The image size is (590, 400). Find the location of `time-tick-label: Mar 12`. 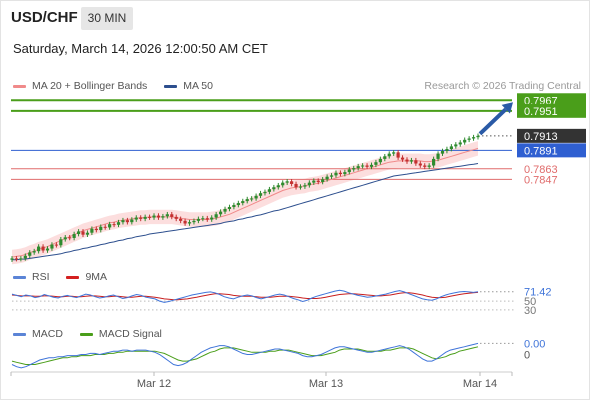

time-tick-label: Mar 12 is located at coordinates (154, 384).